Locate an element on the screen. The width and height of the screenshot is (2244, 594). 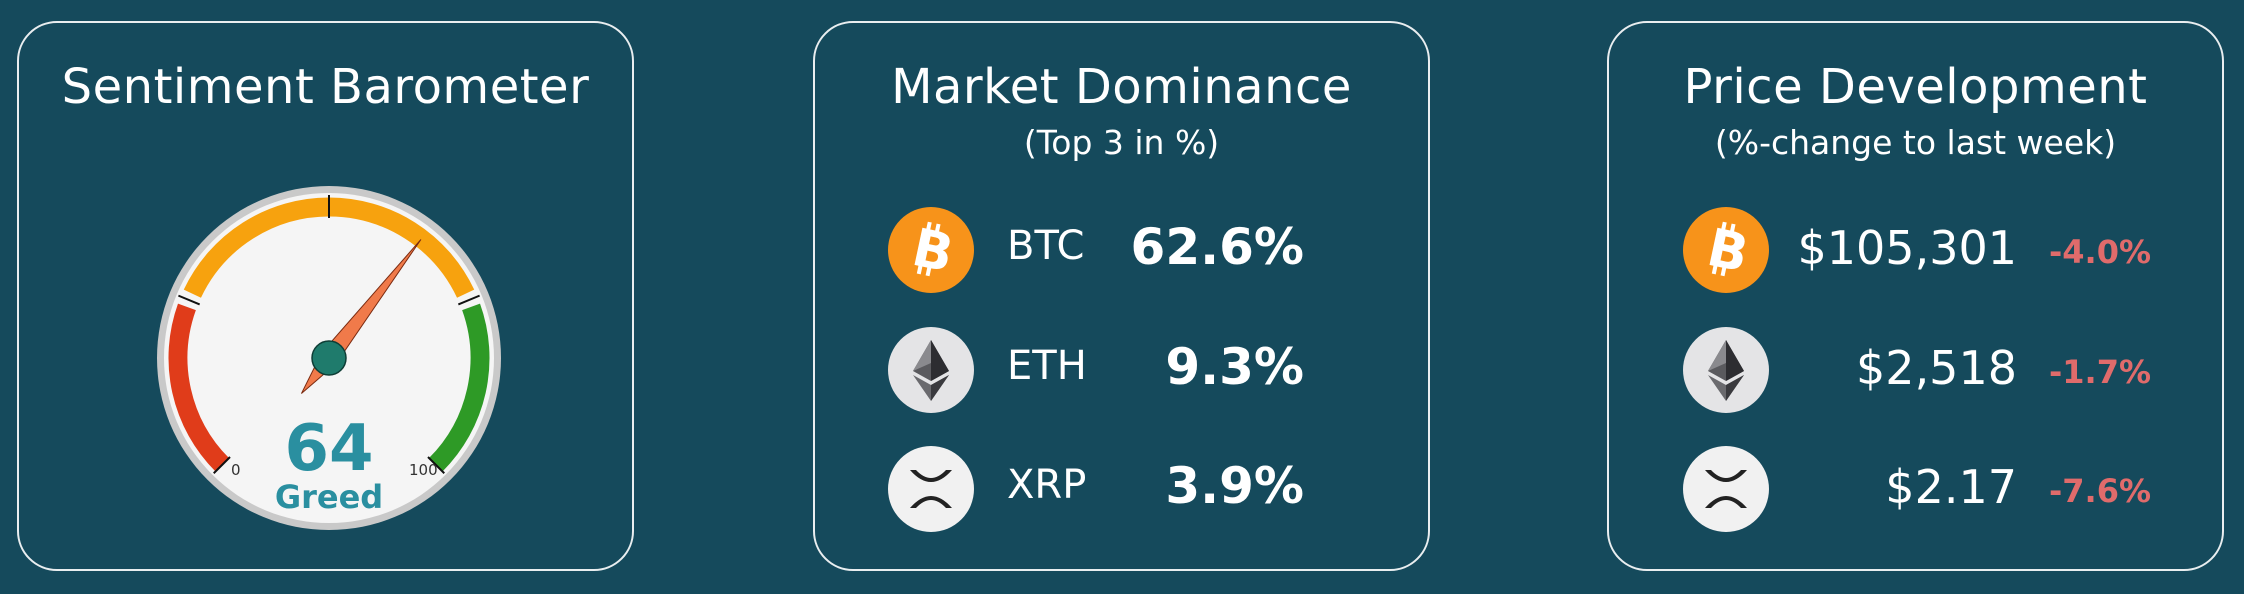
sentiment-title: Sentiment Barometer is located at coordinates (325, 87).